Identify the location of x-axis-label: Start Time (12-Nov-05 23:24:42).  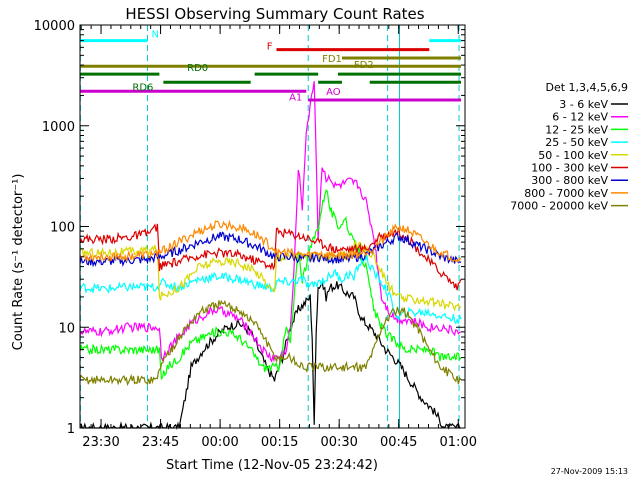
(272, 465).